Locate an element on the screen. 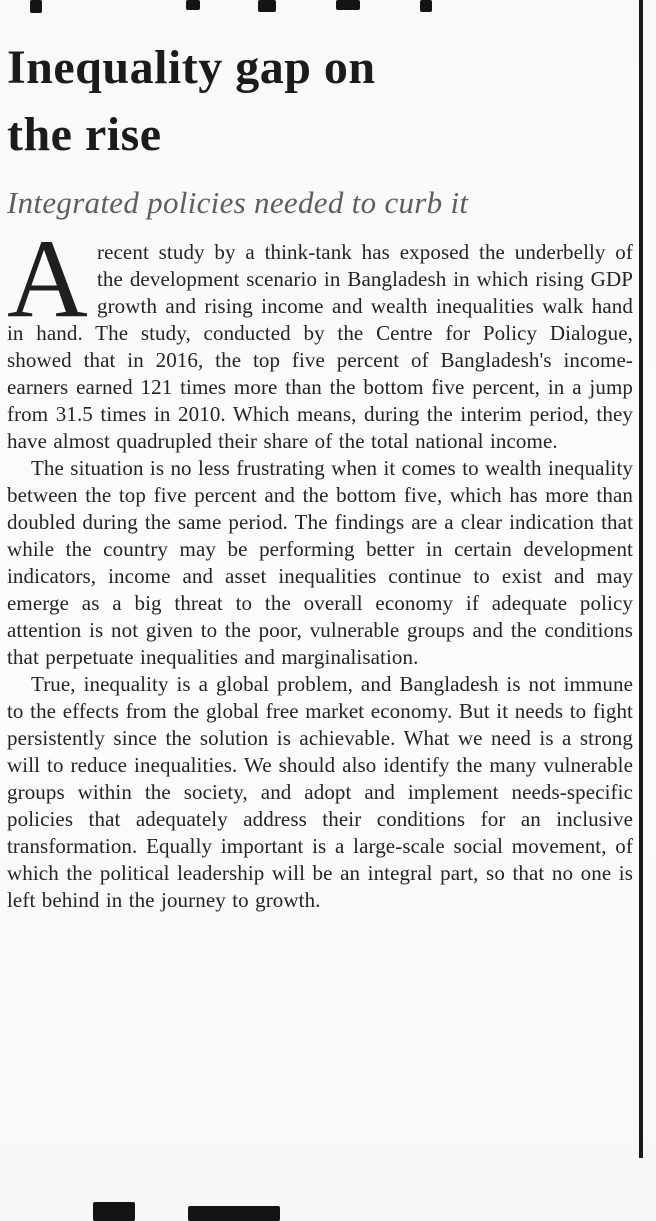  drop-cap: A is located at coordinates (47, 279).